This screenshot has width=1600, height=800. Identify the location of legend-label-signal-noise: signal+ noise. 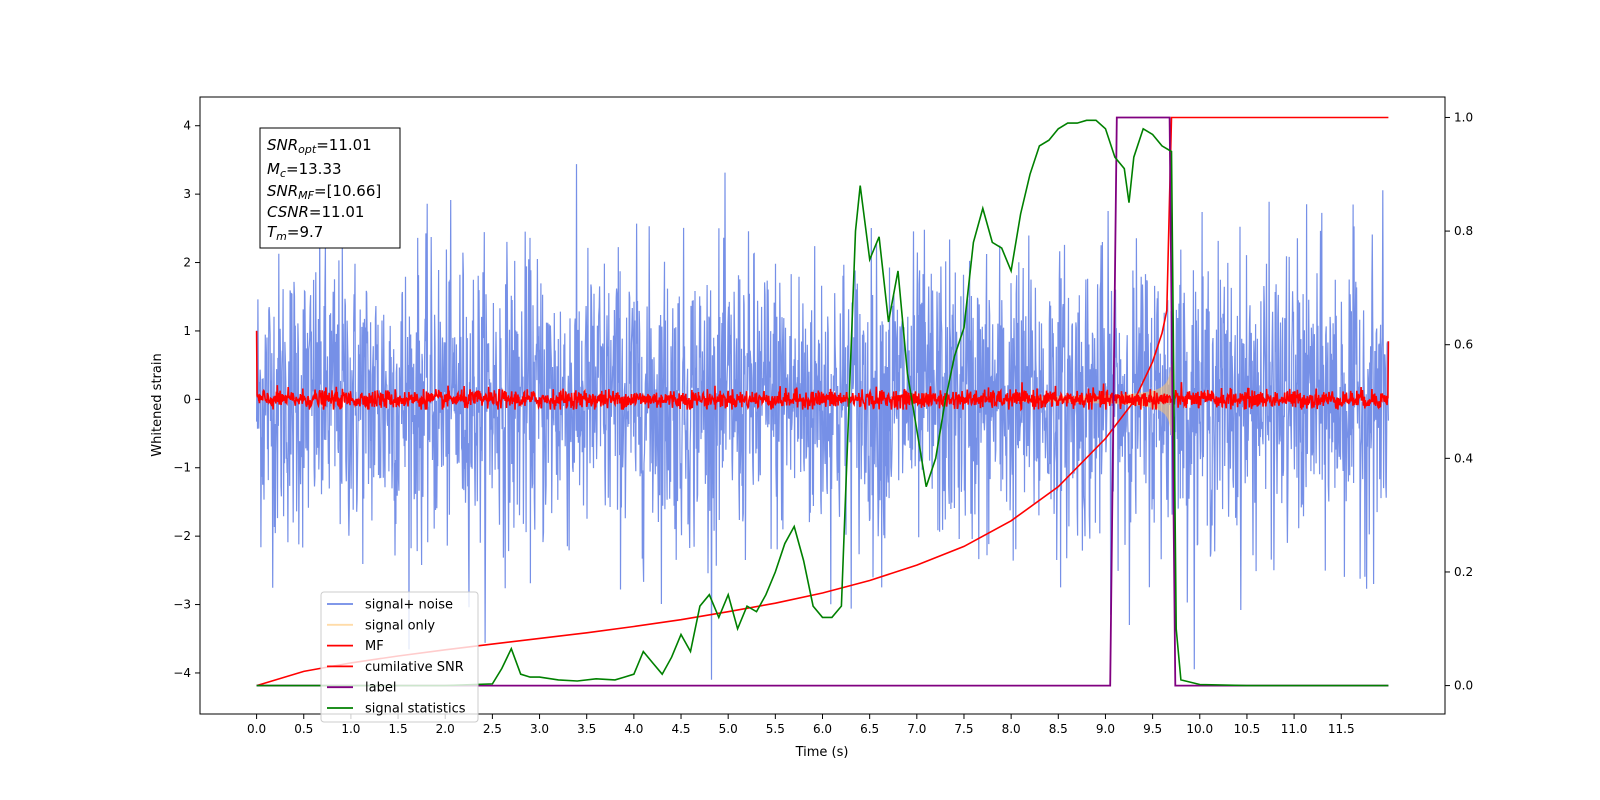
(409, 605).